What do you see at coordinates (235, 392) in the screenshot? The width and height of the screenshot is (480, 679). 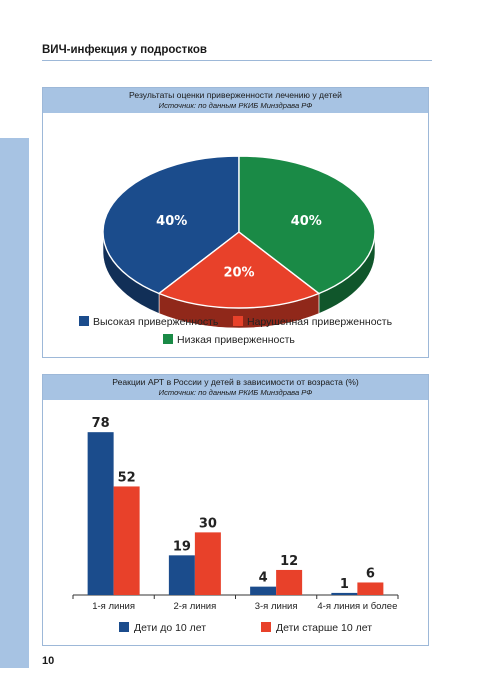 I see `bar-panel-source: Источник: по данным РКИБ Минздрава РФ` at bounding box center [235, 392].